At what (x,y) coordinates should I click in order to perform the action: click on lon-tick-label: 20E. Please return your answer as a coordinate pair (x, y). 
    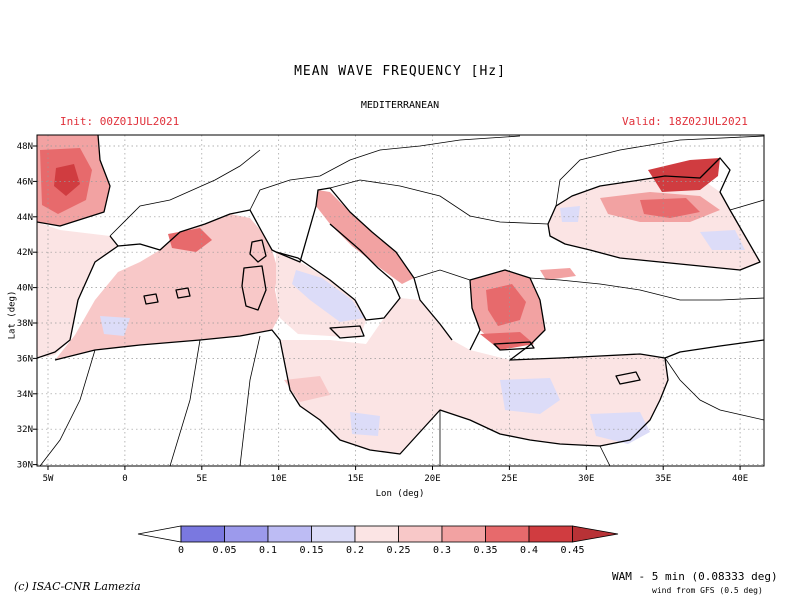
    Looking at the image, I should click on (432, 479).